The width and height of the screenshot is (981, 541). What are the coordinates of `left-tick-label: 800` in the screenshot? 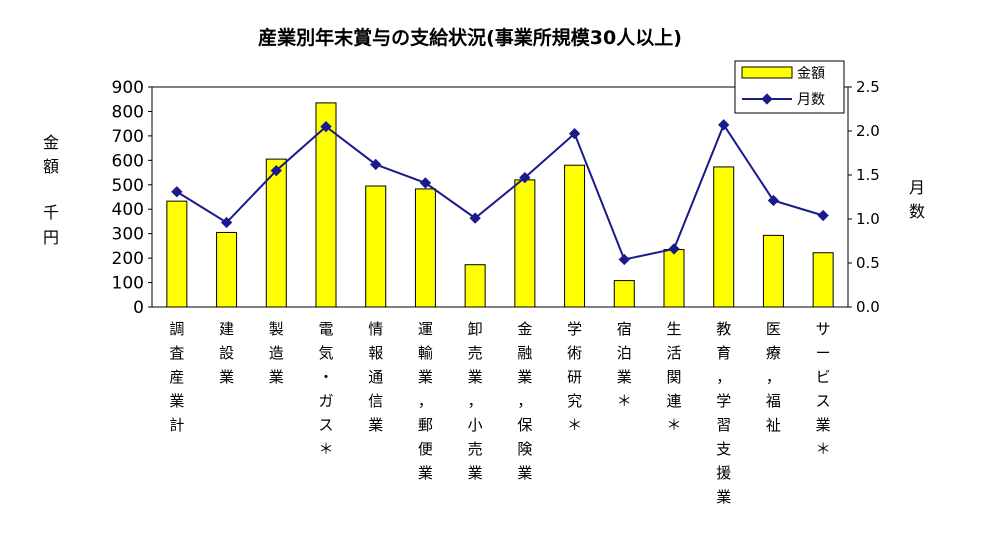 It's located at (128, 112).